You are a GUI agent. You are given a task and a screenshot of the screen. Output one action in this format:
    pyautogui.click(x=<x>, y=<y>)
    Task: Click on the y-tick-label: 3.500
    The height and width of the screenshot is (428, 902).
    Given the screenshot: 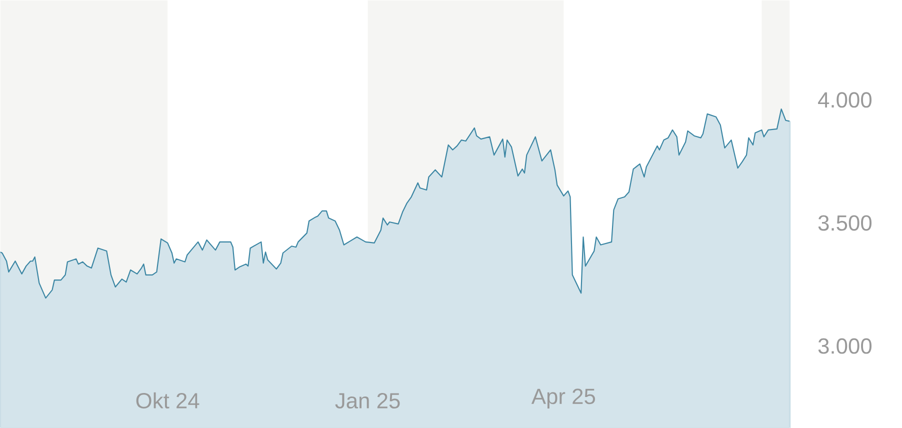 What is the action you would take?
    pyautogui.click(x=845, y=223)
    